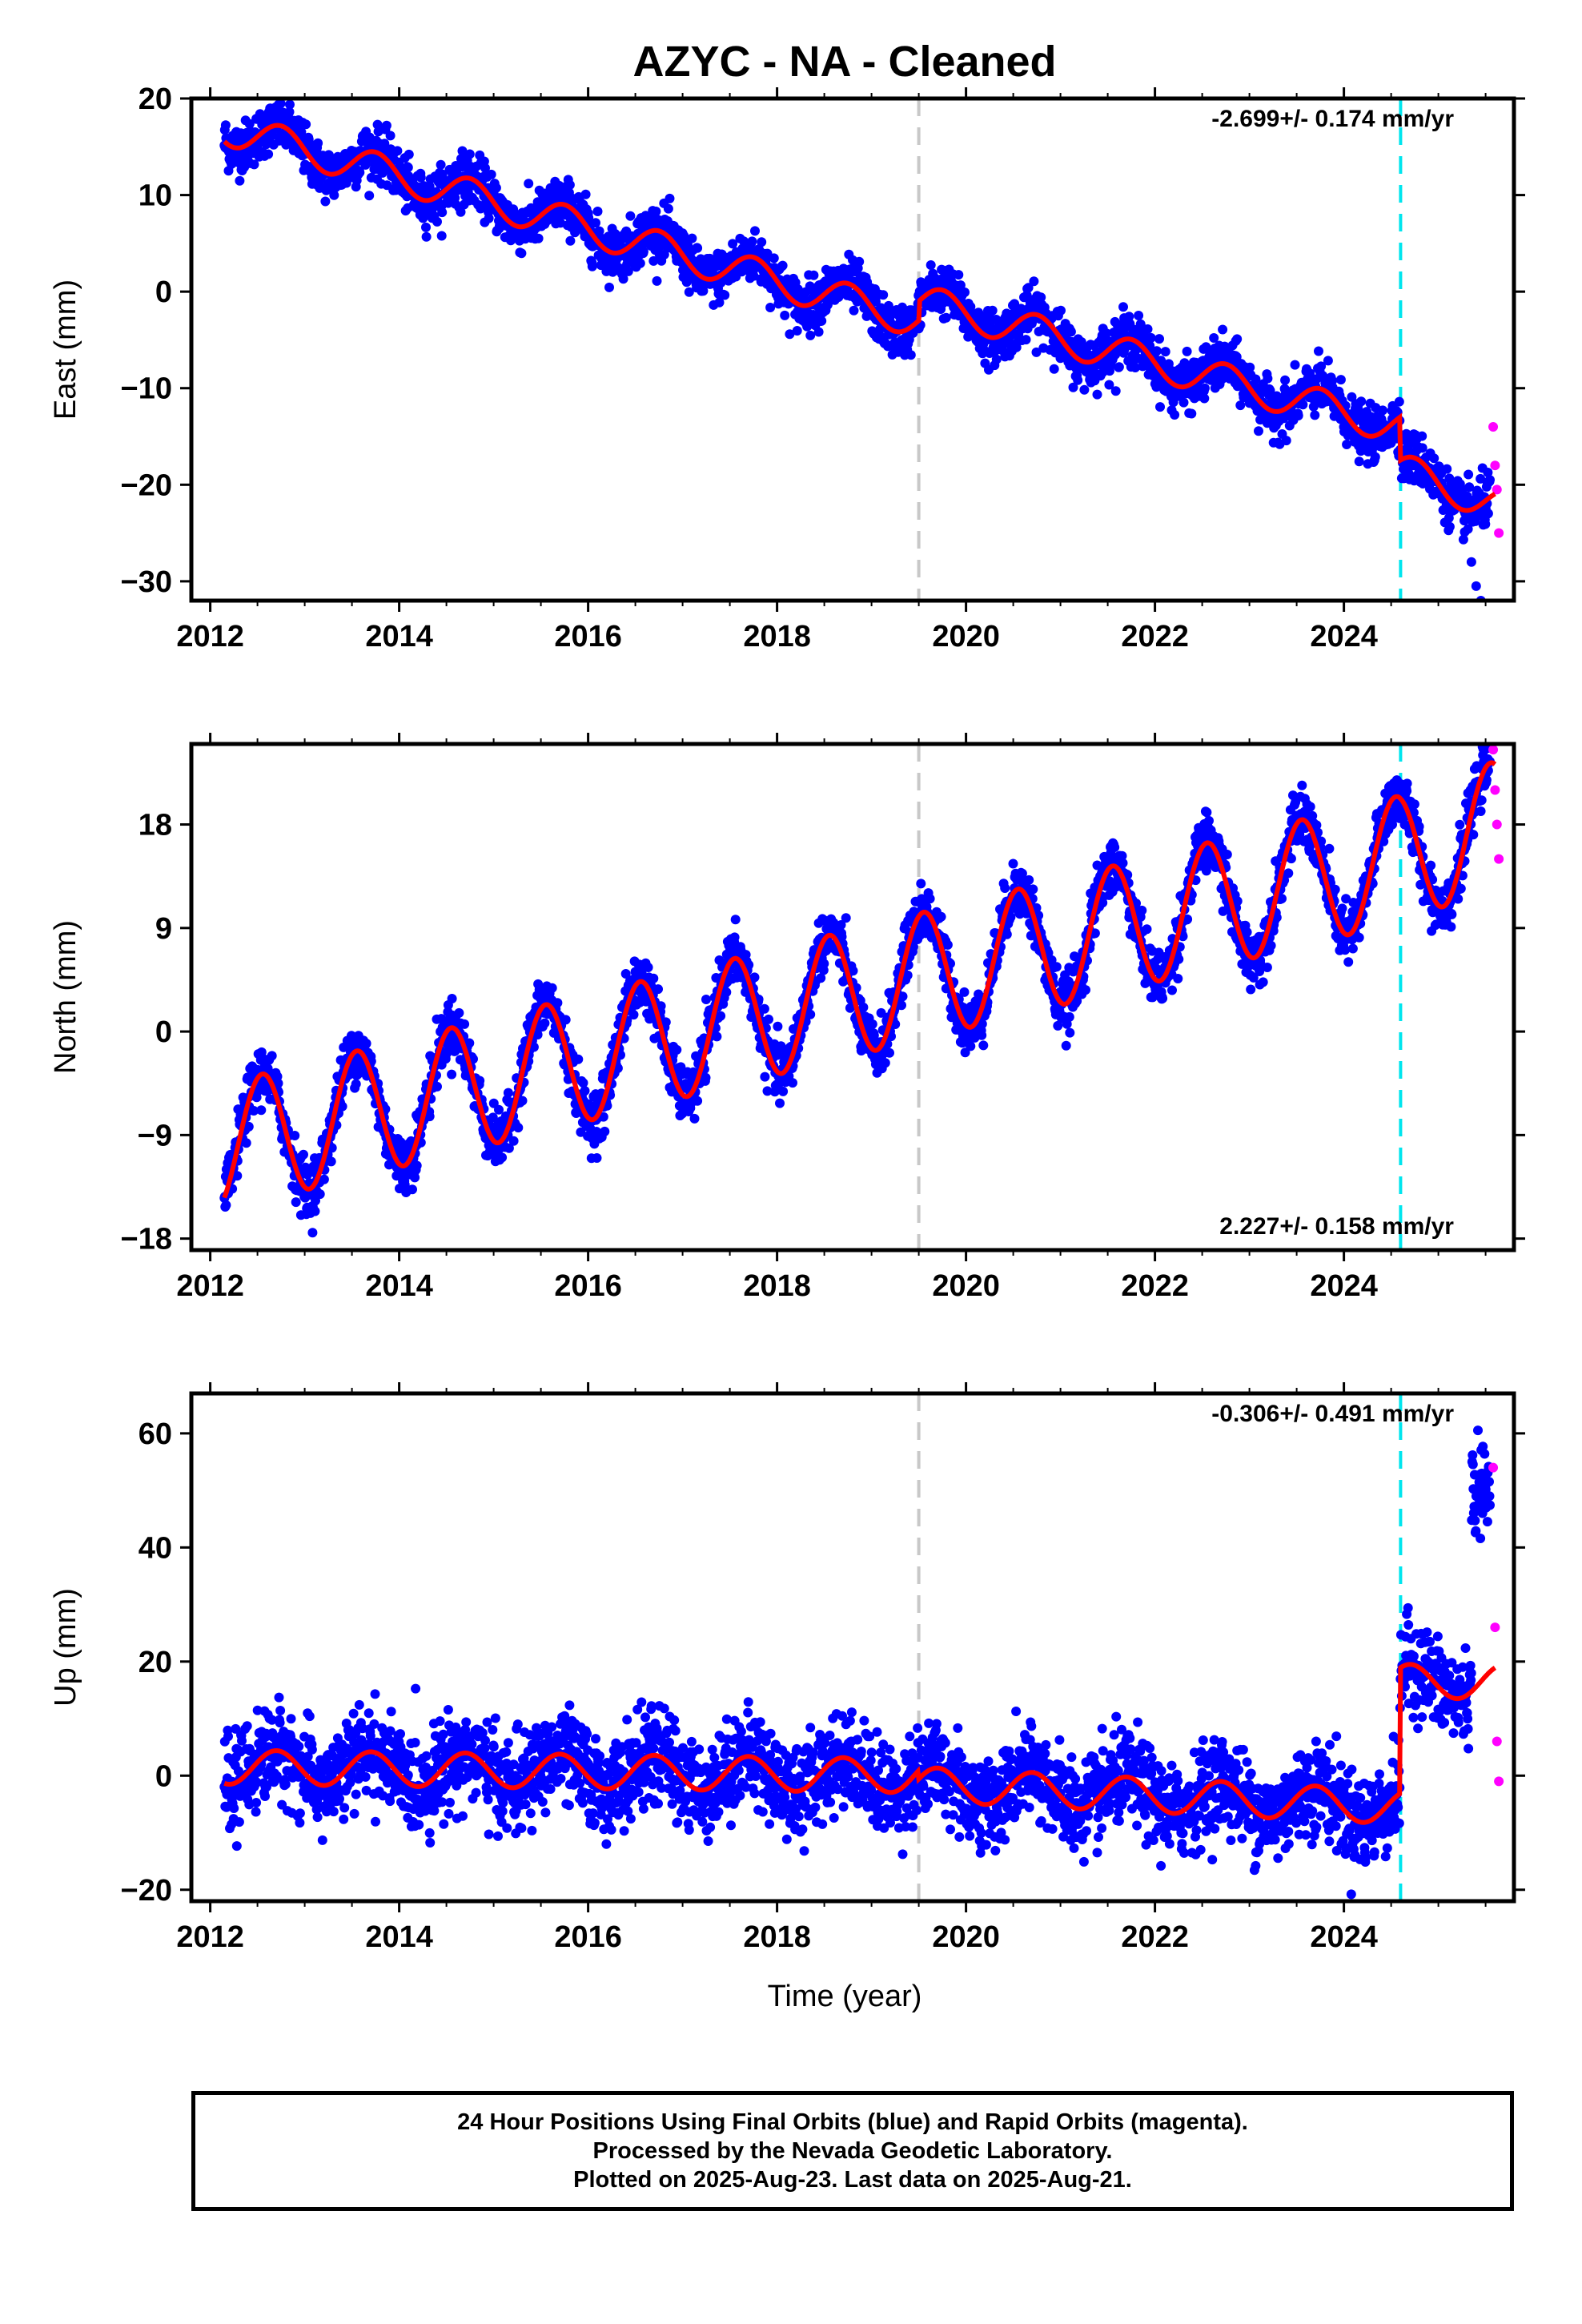 This screenshot has height=2324, width=1582. I want to click on x-tick-label: 2016, so click(588, 636).